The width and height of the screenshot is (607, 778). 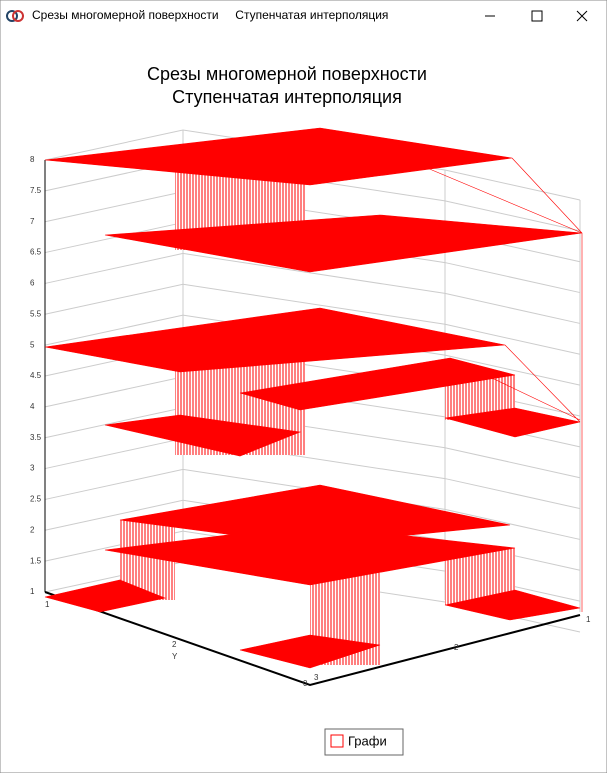 I want to click on z-tick-label: 3.5, so click(x=36, y=437).